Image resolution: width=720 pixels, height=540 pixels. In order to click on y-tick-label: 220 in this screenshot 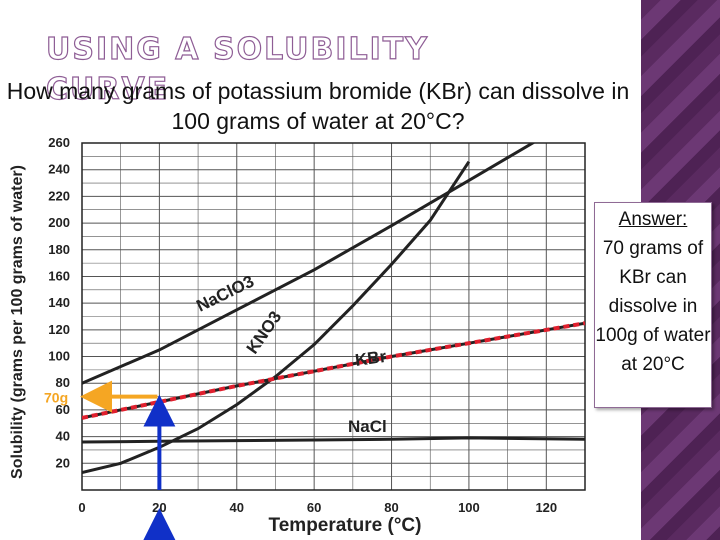, I will do `click(59, 195)`.